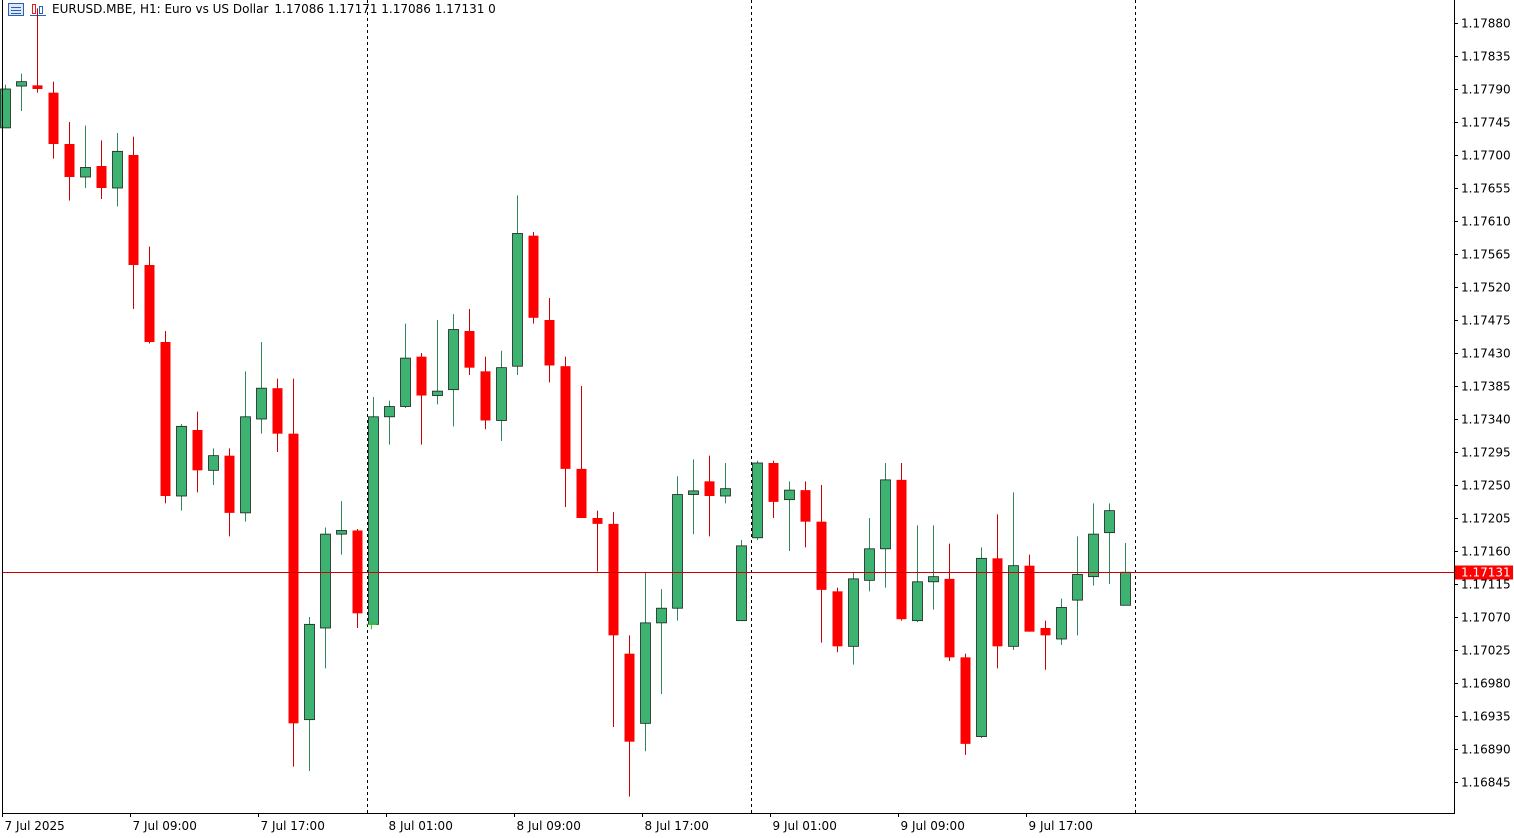  Describe the element at coordinates (1486, 255) in the screenshot. I see `price-tick-label: 1.17565` at that location.